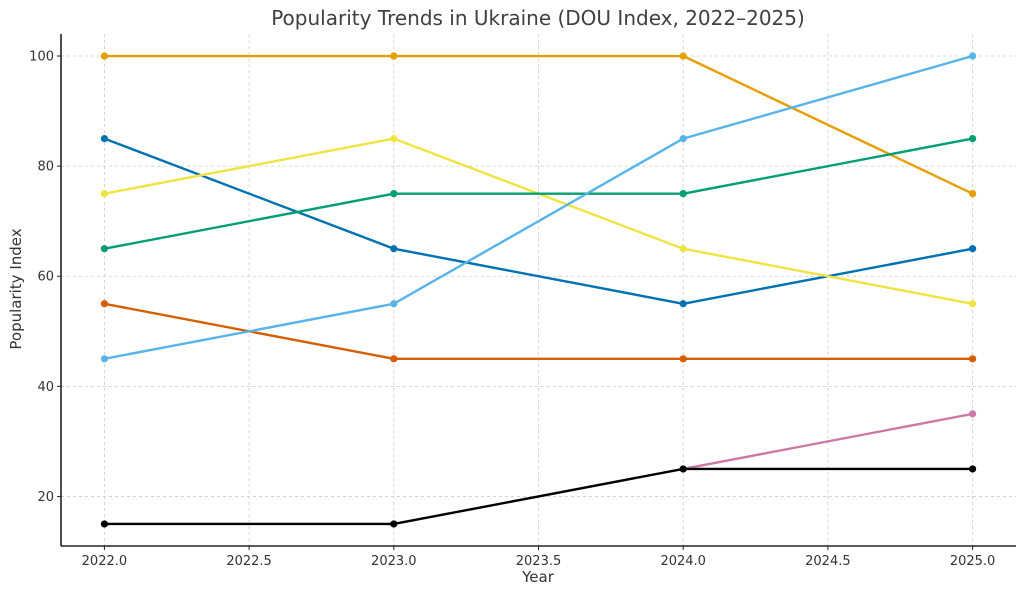 This screenshot has width=1024, height=594. Describe the element at coordinates (16, 288) in the screenshot. I see `y-axis-label: Popularity Index` at that location.